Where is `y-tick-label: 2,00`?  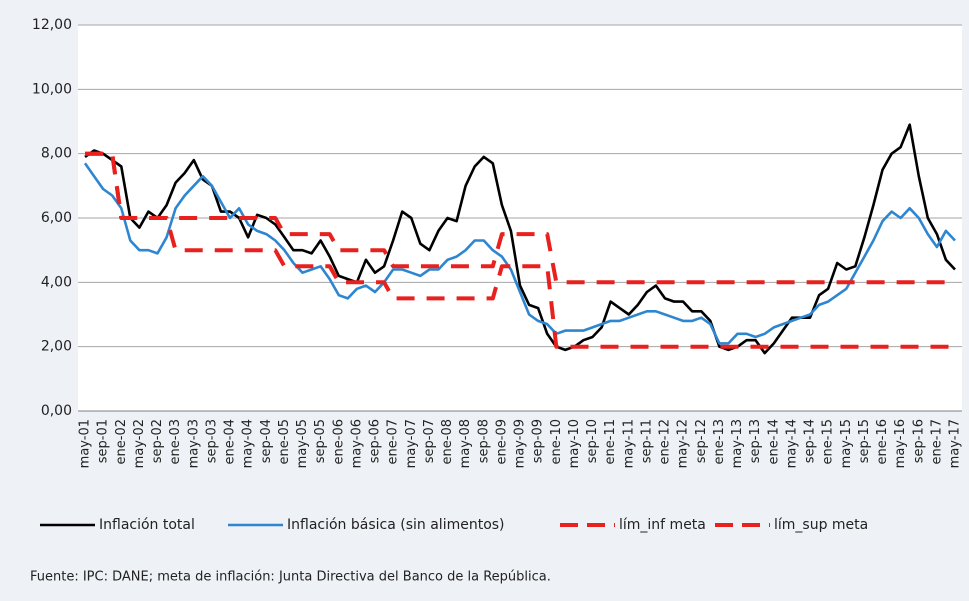
y-tick-label: 2,00 is located at coordinates (56, 347).